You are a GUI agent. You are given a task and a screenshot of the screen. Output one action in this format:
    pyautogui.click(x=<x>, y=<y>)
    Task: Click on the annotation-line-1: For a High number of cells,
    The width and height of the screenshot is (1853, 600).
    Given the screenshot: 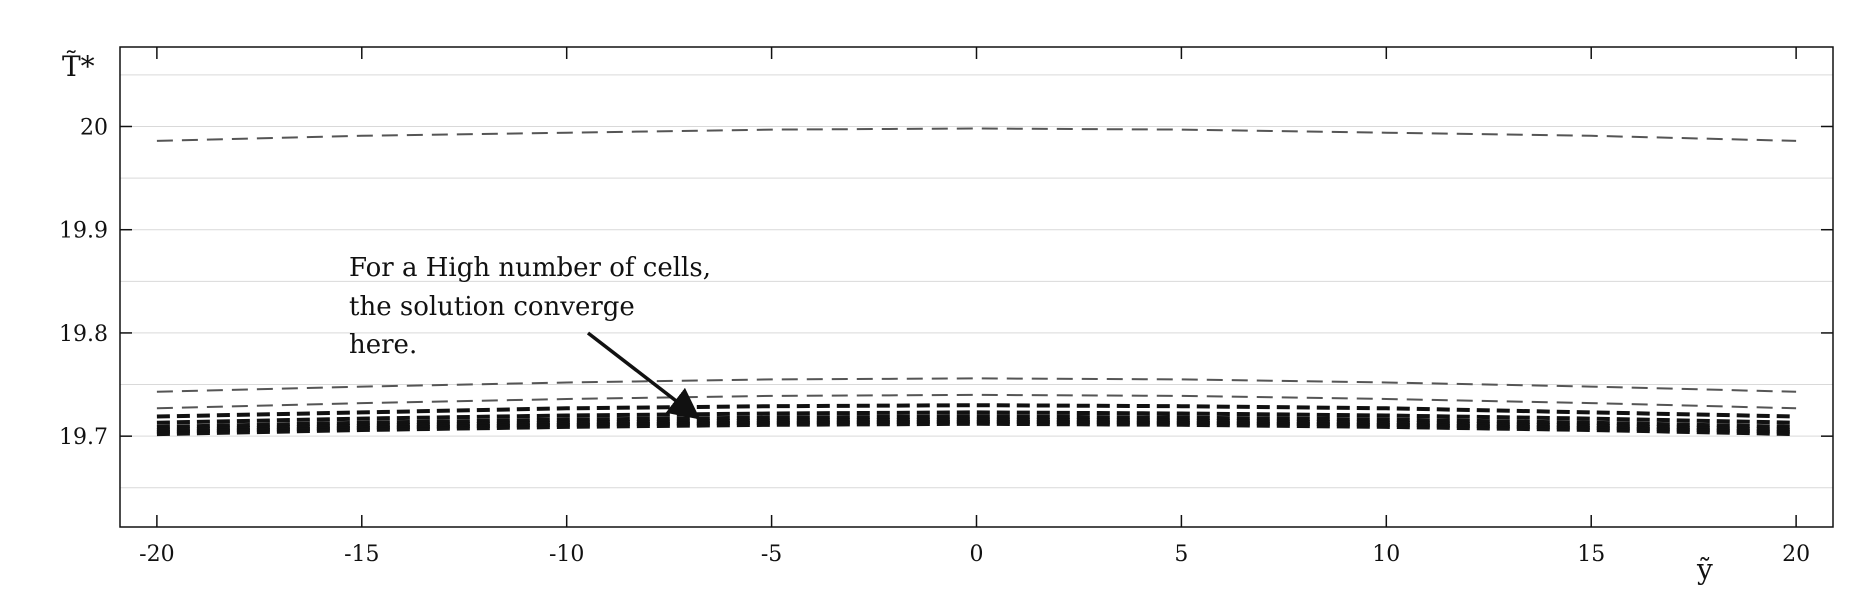 What is the action you would take?
    pyautogui.click(x=530, y=268)
    